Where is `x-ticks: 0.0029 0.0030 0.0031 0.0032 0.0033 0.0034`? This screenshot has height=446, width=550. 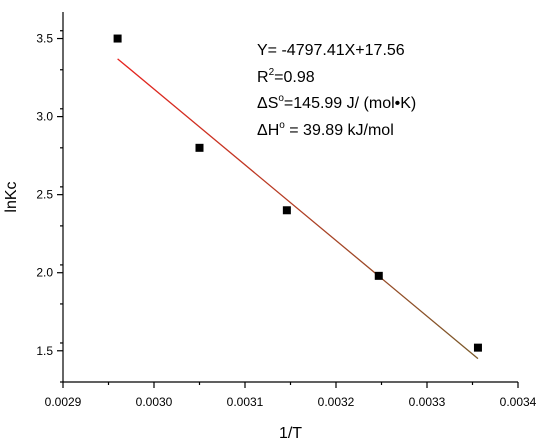
x-ticks: 0.0029 0.0030 0.0031 0.0032 0.0033 0.0034 is located at coordinates (291, 395).